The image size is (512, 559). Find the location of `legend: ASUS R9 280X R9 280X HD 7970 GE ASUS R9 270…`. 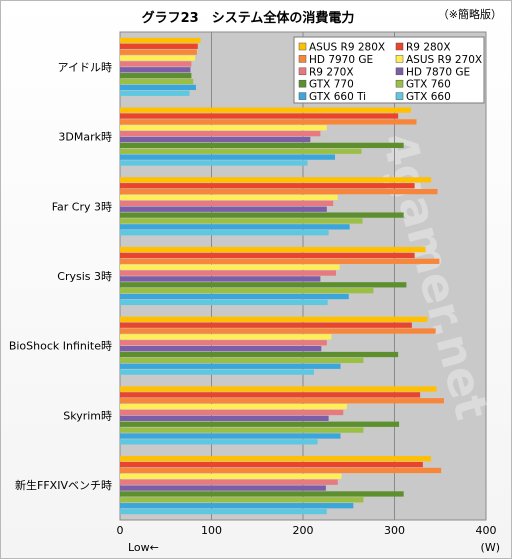

legend: ASUS R9 280X R9 280X HD 7970 GE ASUS R9 270… is located at coordinates (389, 70).